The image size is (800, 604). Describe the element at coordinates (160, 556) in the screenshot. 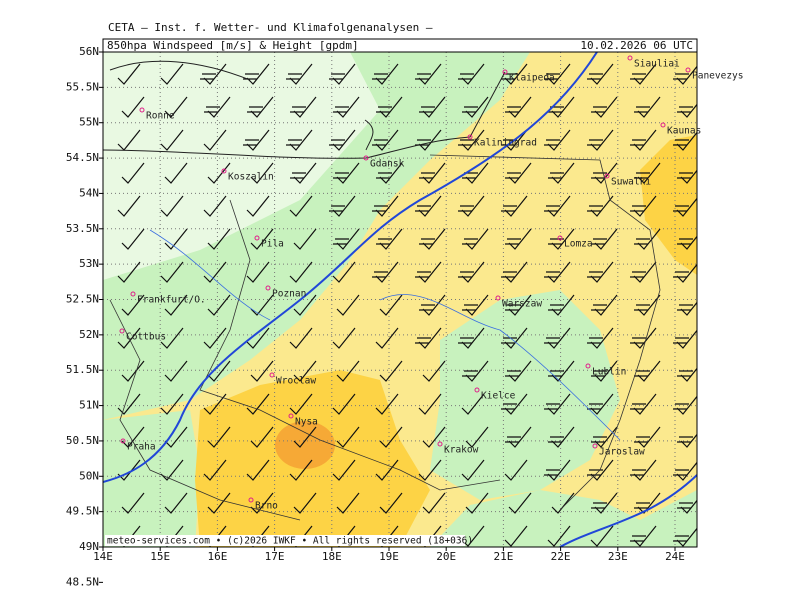

I see `lon-label: 15E` at that location.